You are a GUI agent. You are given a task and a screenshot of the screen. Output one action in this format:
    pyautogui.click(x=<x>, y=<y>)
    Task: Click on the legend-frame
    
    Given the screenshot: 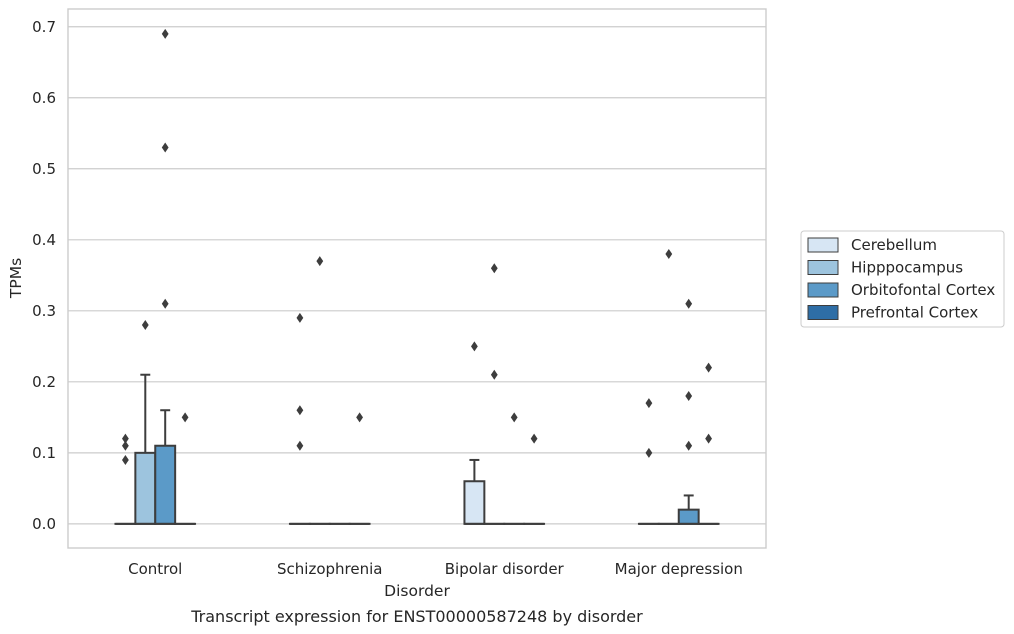 What is the action you would take?
    pyautogui.click(x=902, y=279)
    